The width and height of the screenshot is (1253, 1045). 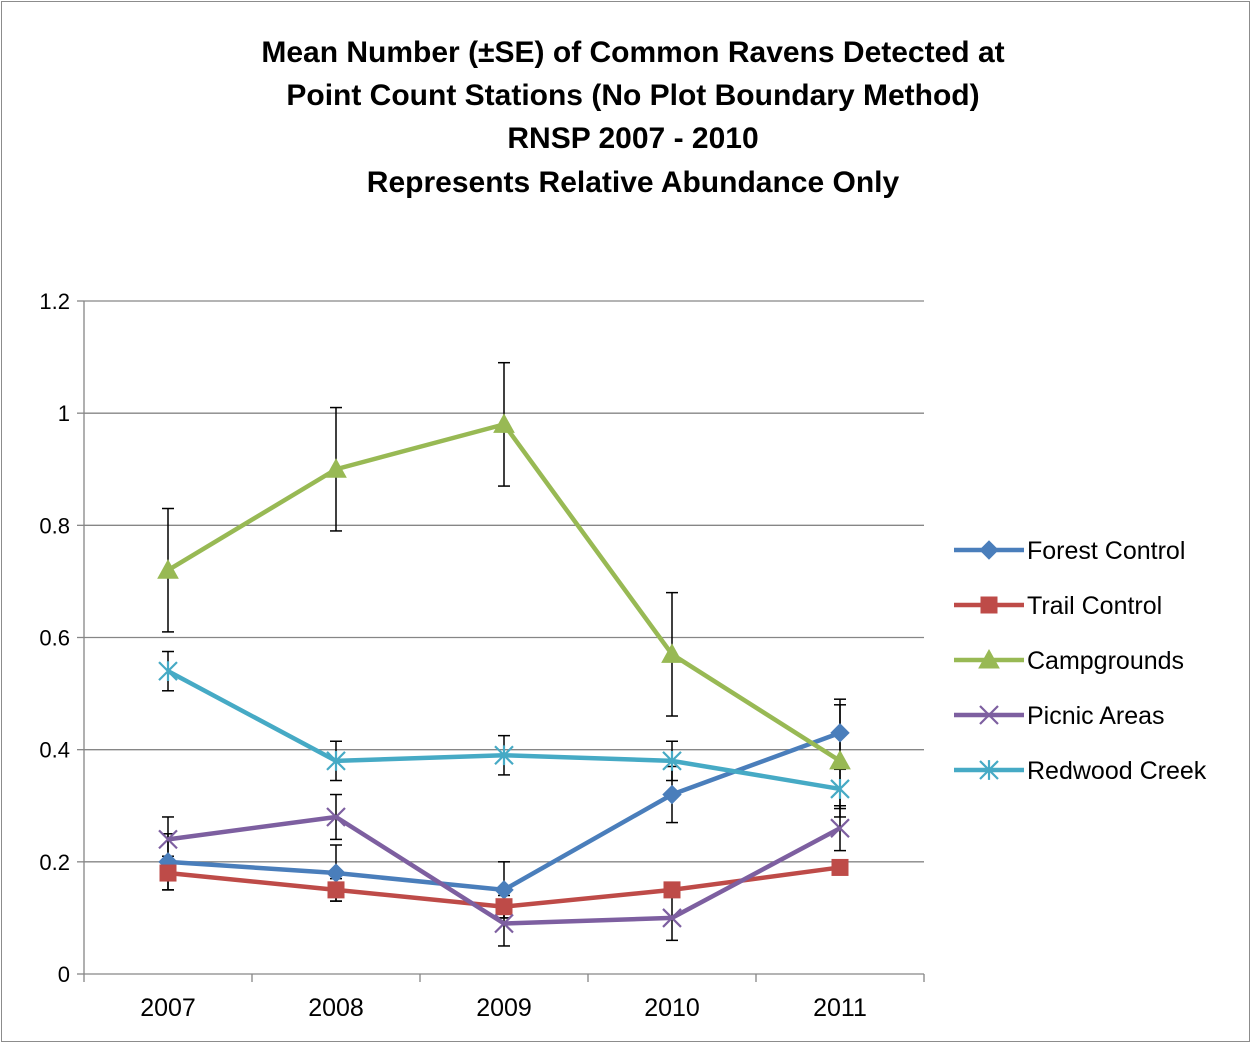 What do you see at coordinates (54, 638) in the screenshot?
I see `y-tick-label: 0.6` at bounding box center [54, 638].